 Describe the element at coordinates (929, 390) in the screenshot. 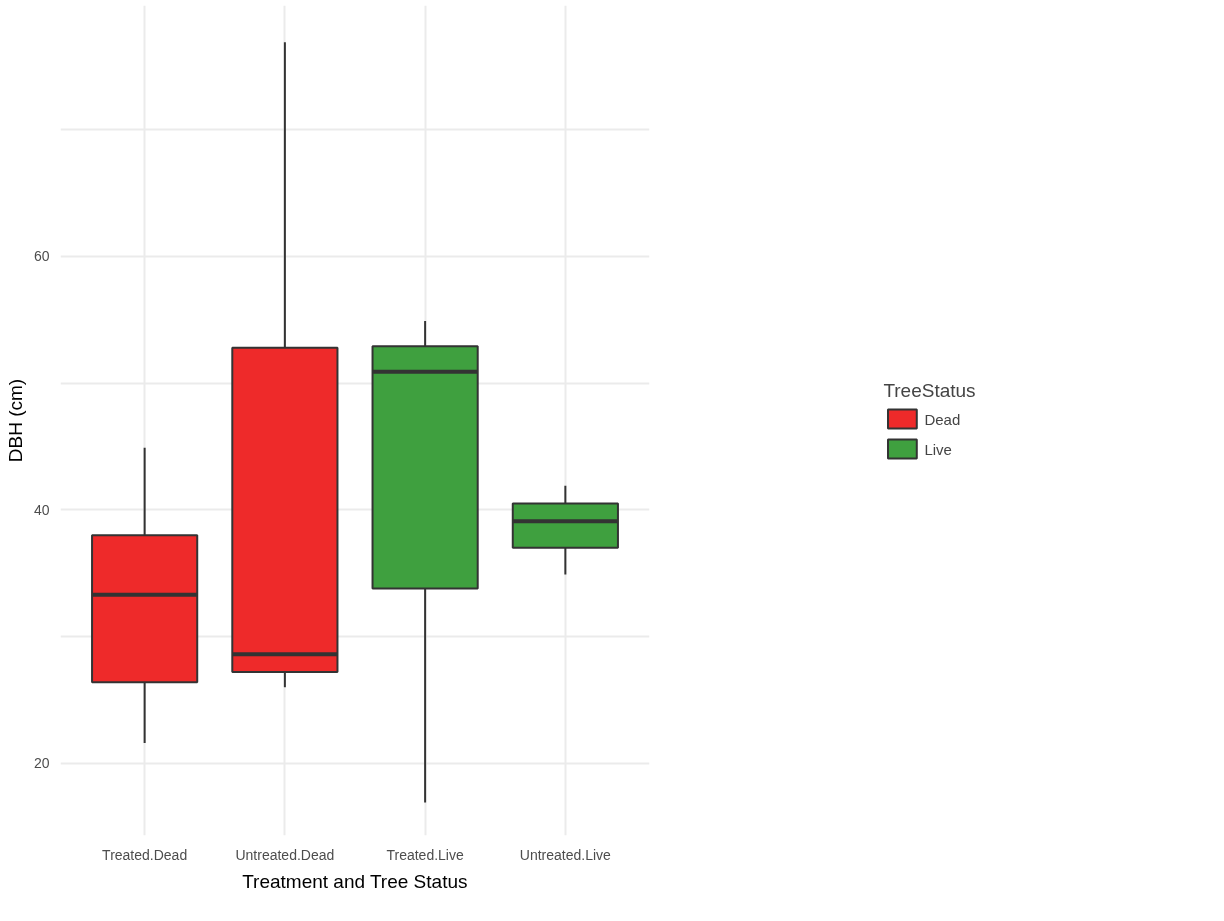

I see `legend-title: TreeStatus` at that location.